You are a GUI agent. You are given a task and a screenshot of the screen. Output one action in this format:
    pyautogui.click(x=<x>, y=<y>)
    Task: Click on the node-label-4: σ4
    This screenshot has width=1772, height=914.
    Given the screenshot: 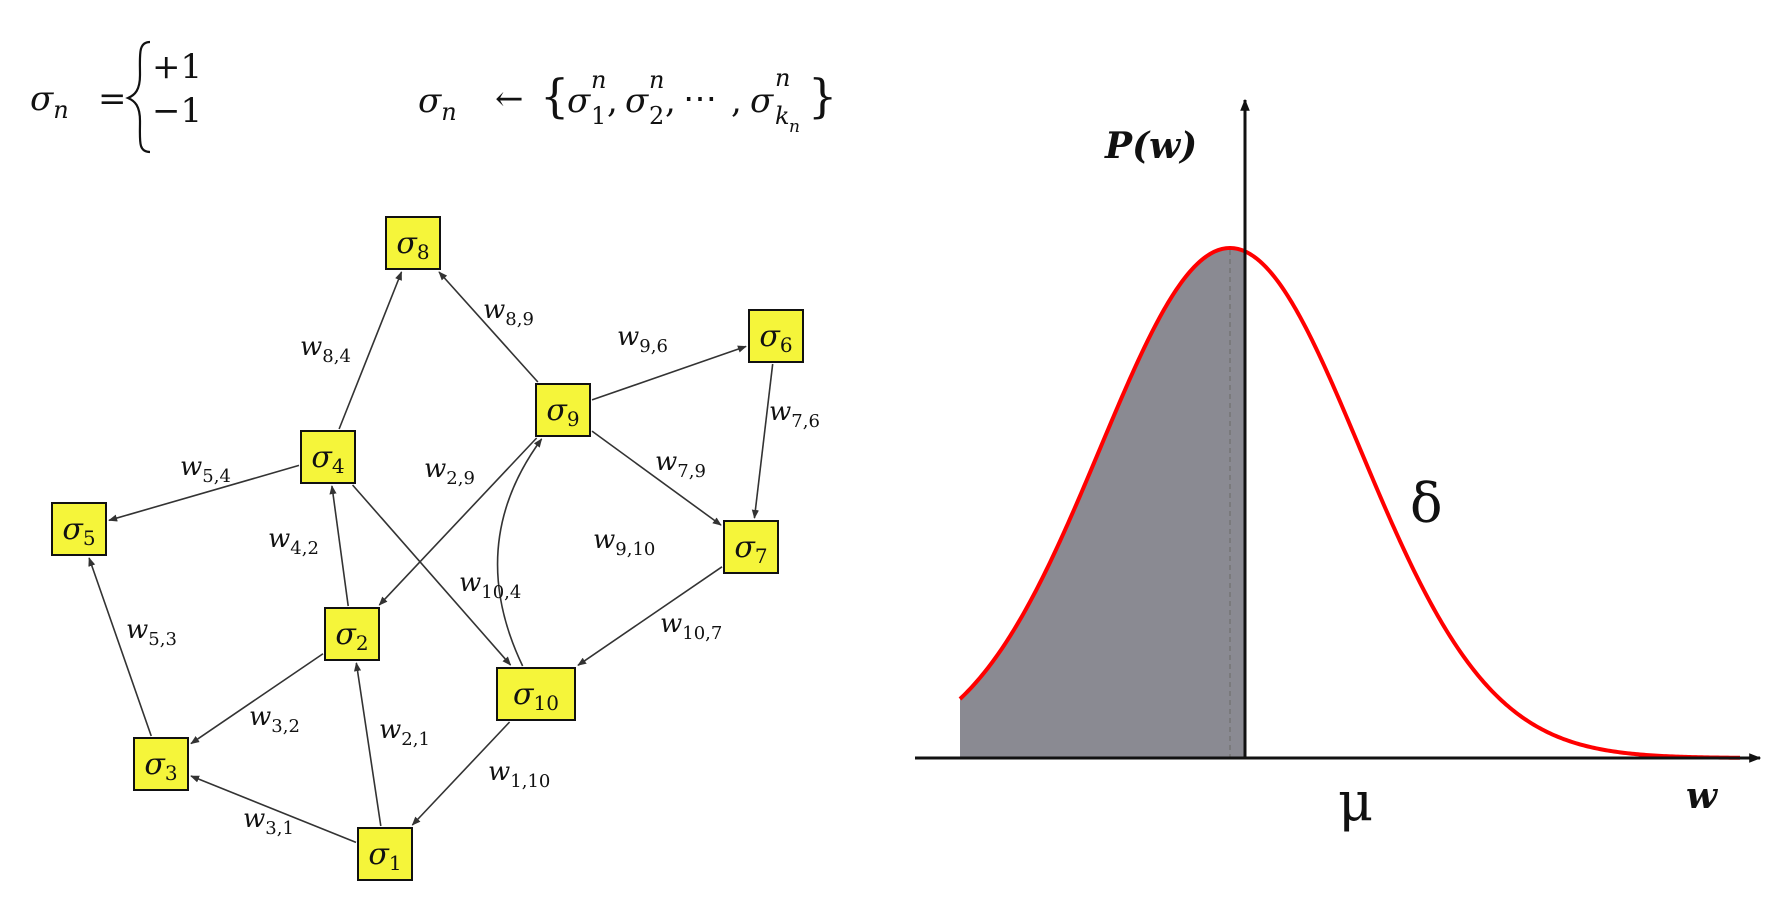 What is the action you would take?
    pyautogui.click(x=327, y=459)
    